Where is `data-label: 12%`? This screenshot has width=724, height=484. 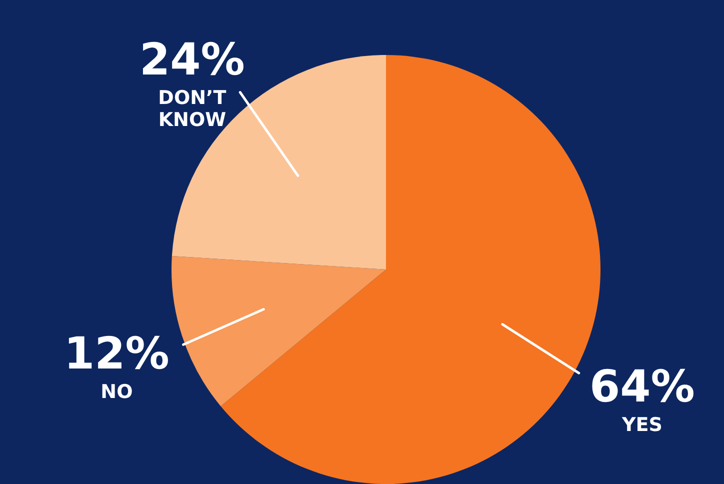 data-label: 12% is located at coordinates (117, 354).